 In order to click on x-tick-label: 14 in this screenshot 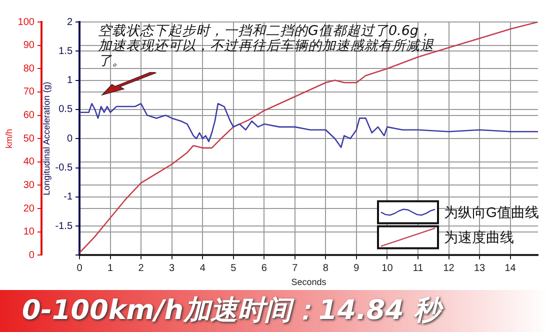, I will do `click(510, 268)`.